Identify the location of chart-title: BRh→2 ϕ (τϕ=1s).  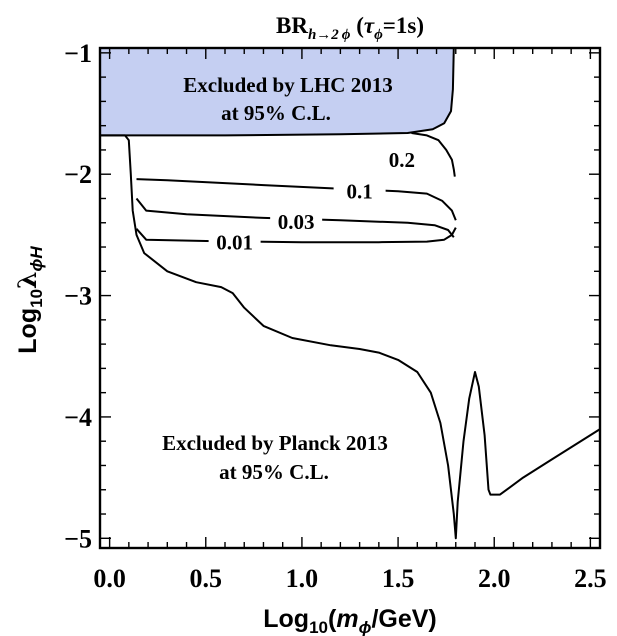
(350, 28).